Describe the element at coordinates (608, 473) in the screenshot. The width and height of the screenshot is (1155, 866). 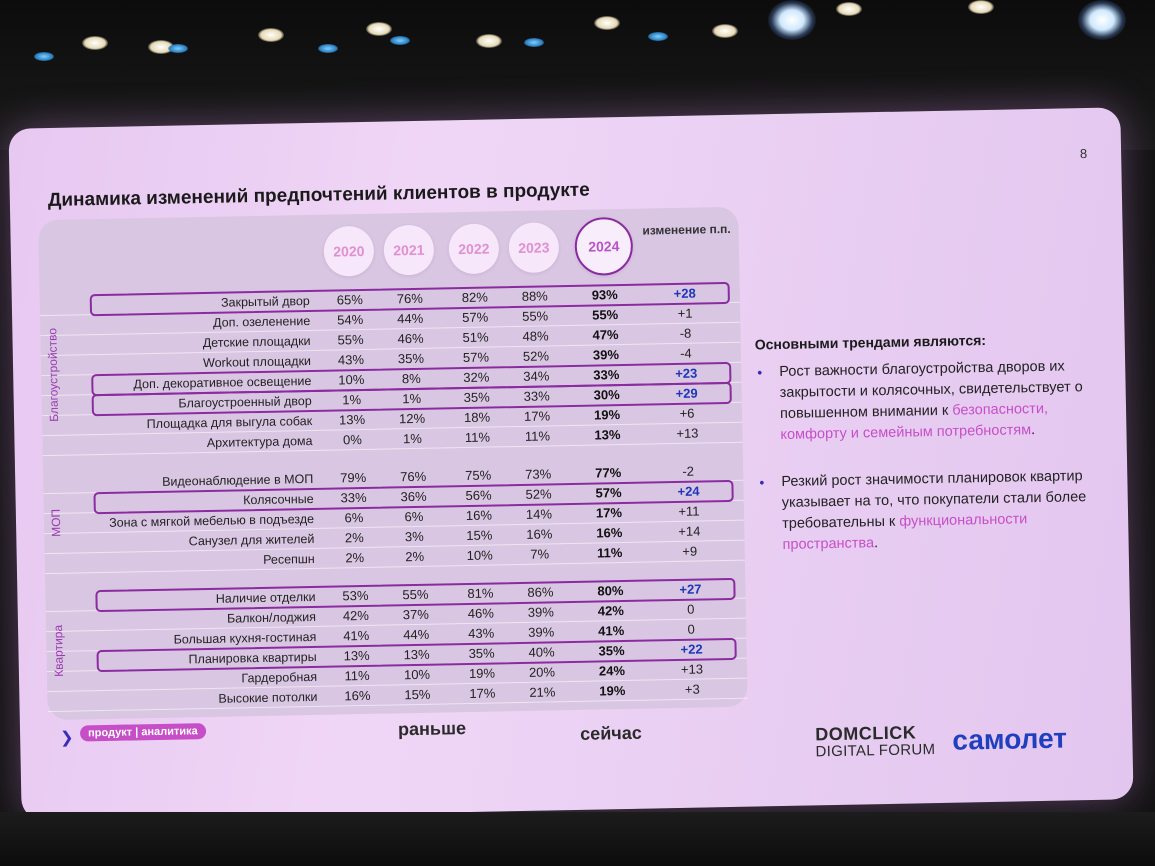
I see `cell-2024: 77%` at that location.